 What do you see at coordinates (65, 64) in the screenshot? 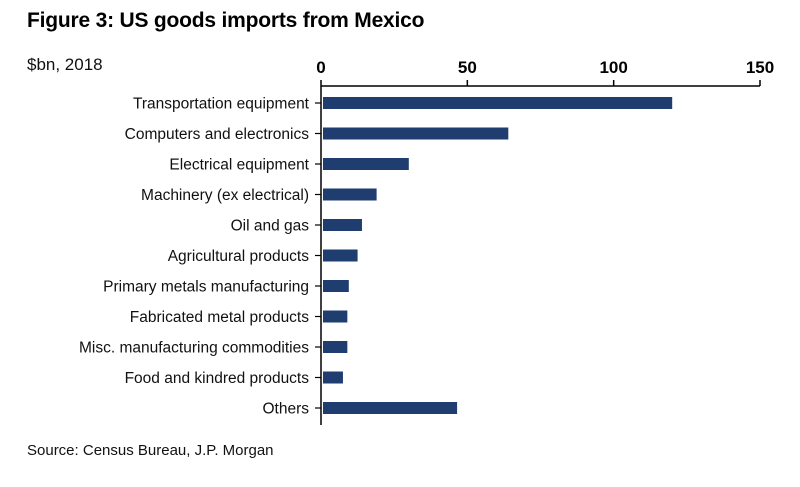
I see `unit-label: $bn, 2018` at bounding box center [65, 64].